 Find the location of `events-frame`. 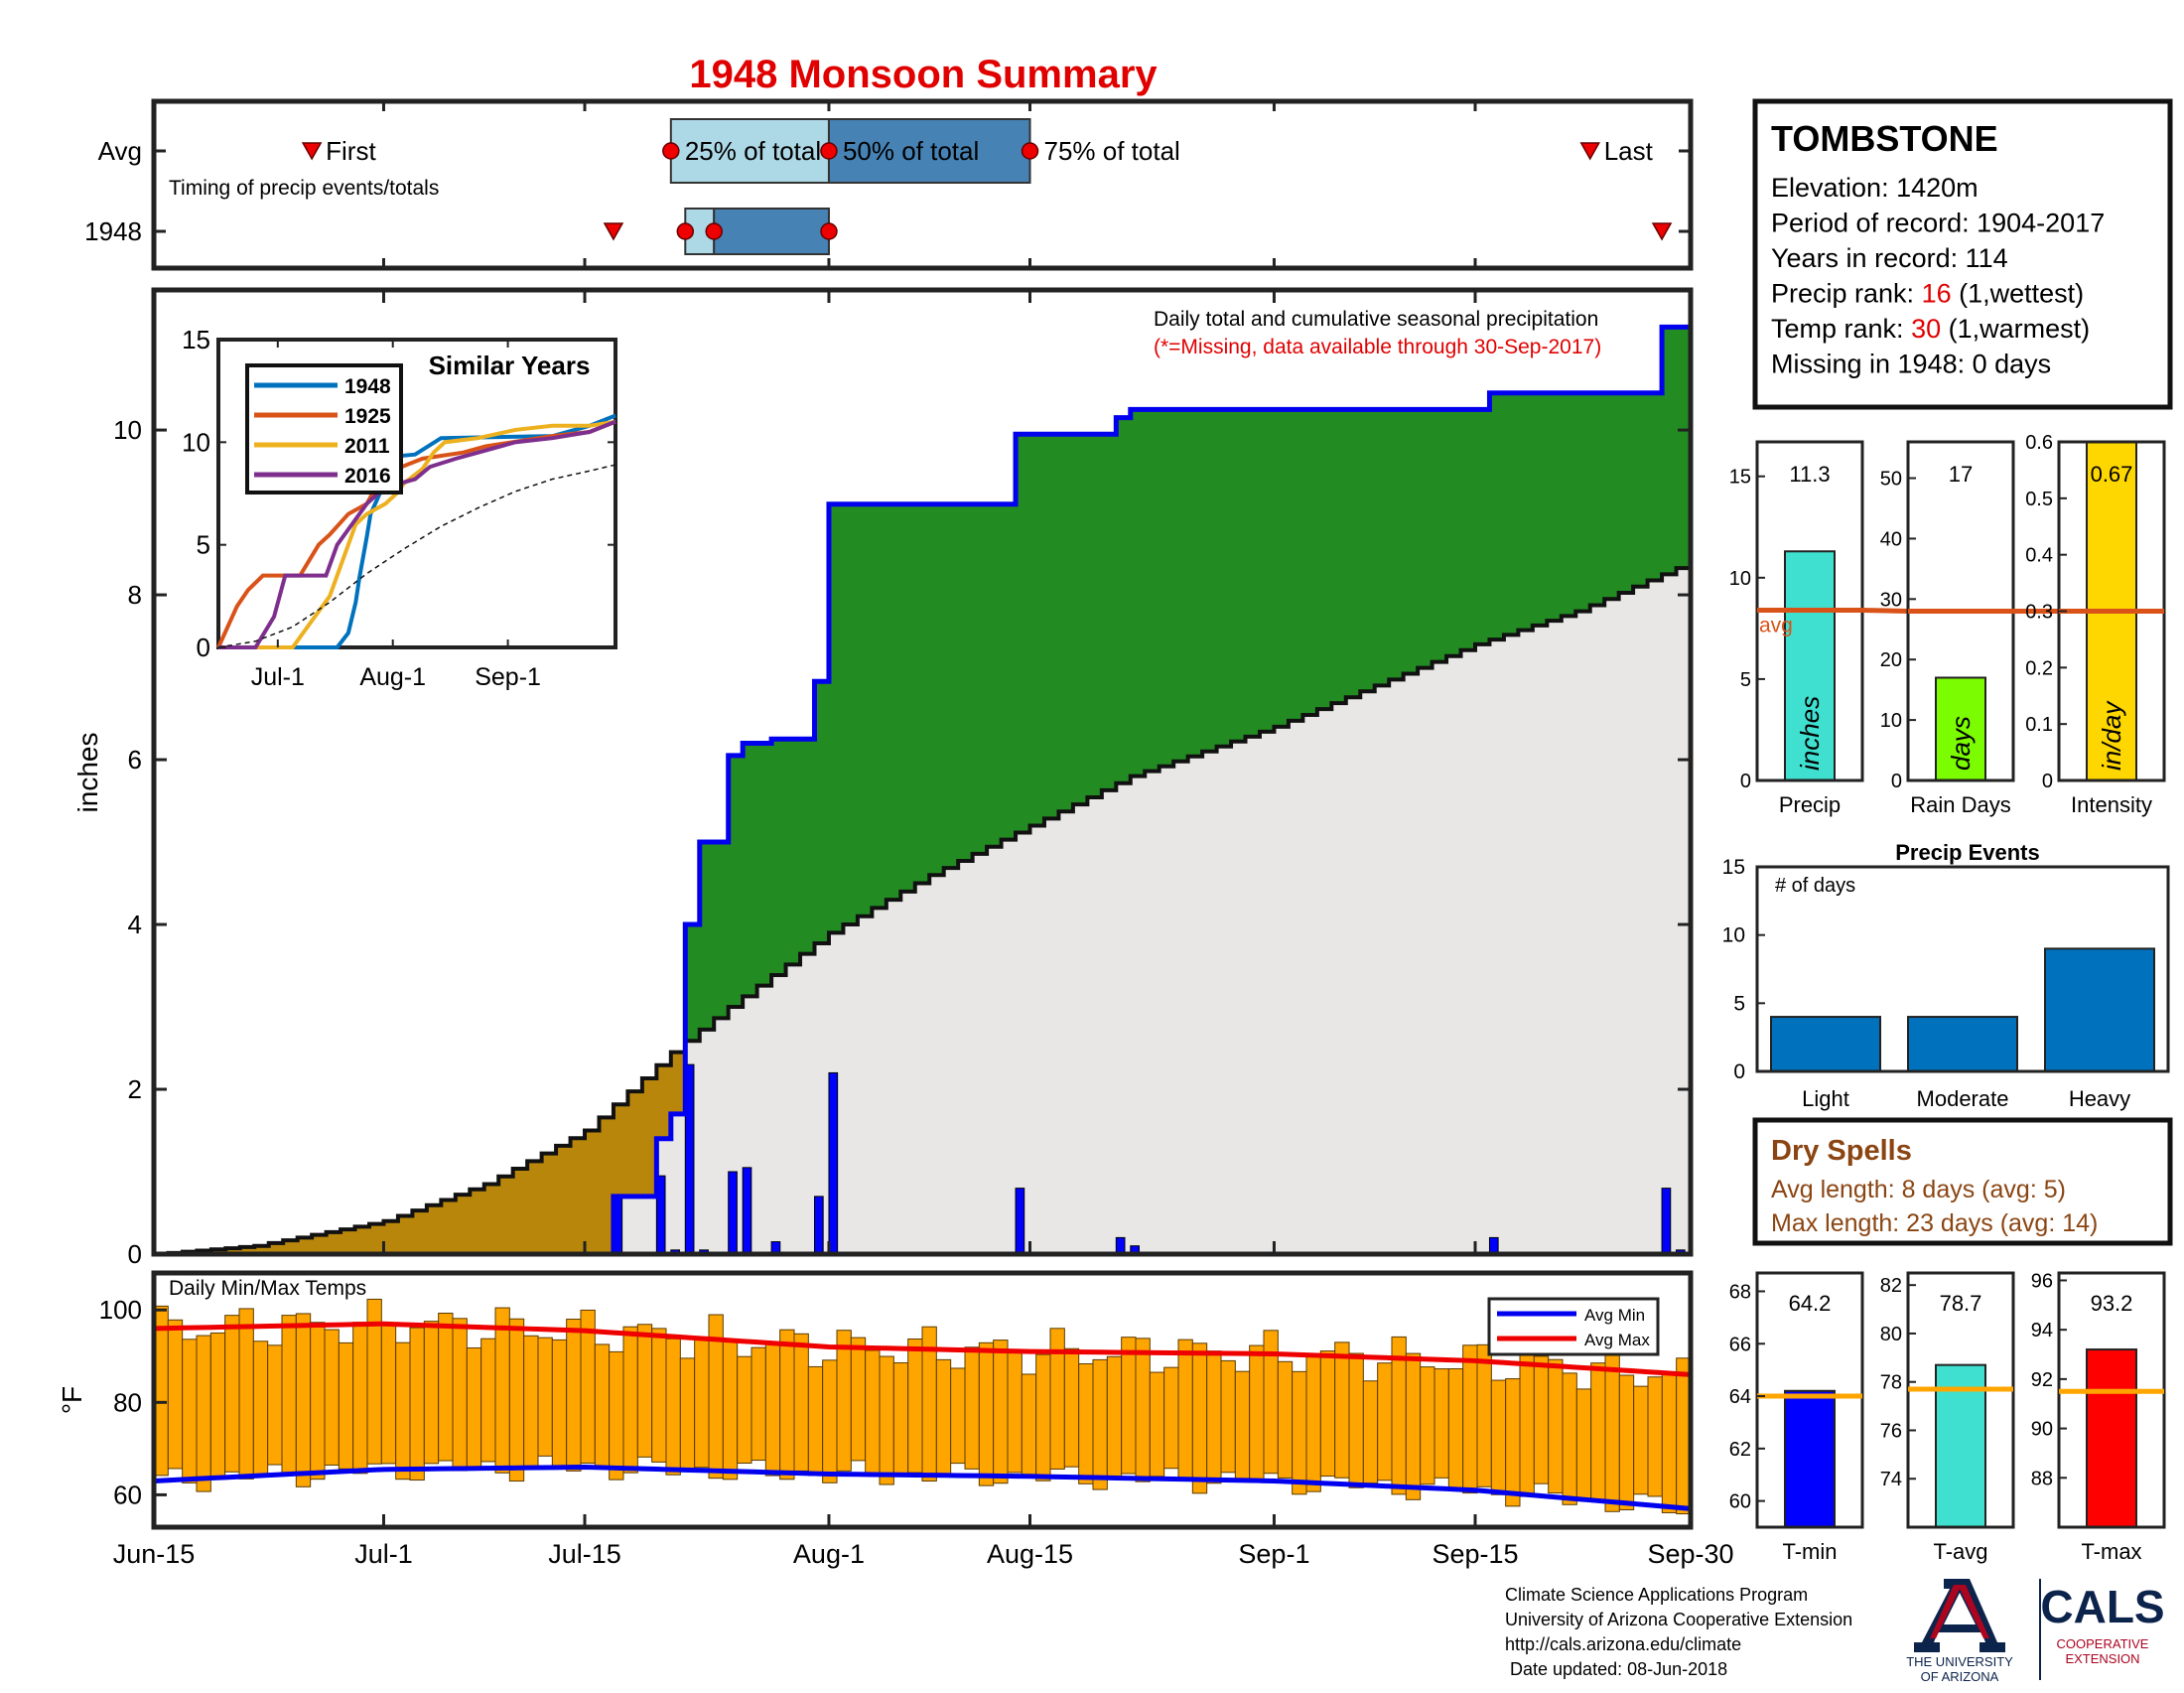

events-frame is located at coordinates (1962, 969).